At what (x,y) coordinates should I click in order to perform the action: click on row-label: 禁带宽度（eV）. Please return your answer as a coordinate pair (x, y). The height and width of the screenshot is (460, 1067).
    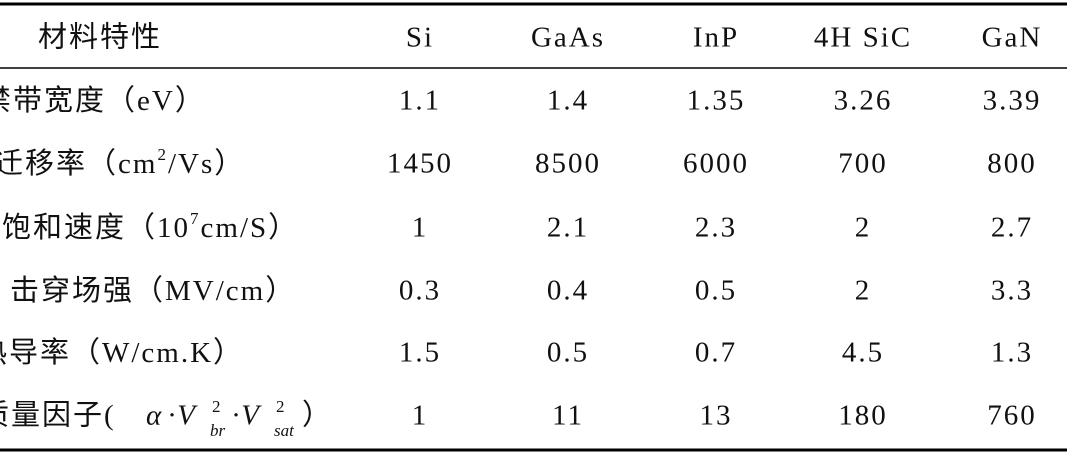
    Looking at the image, I should click on (103, 100).